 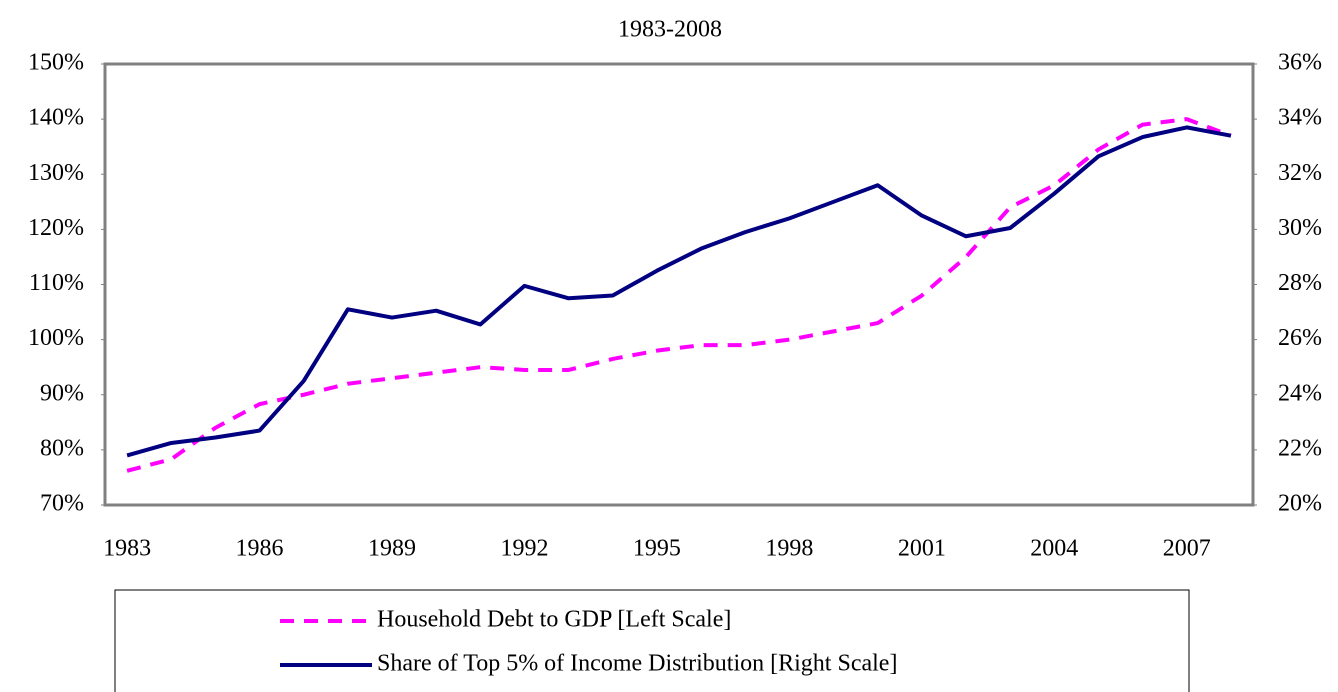 I want to click on y2-tick-label: 28%, so click(x=1300, y=283).